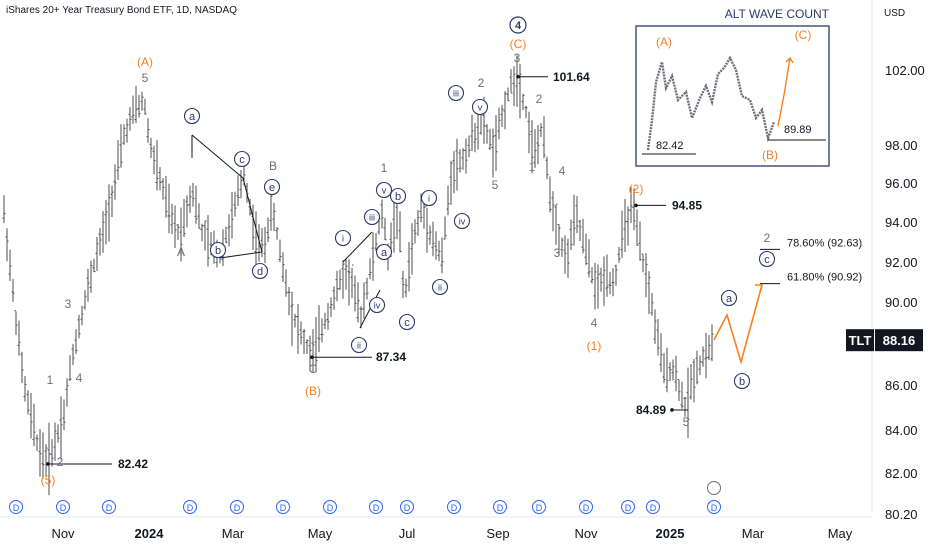 The width and height of the screenshot is (932, 550). What do you see at coordinates (636, 205) in the screenshot?
I see `price-level-dot` at bounding box center [636, 205].